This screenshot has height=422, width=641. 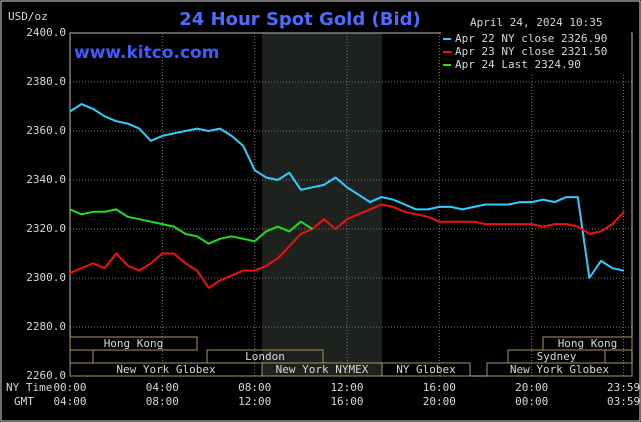 What do you see at coordinates (46, 179) in the screenshot?
I see `y-tick-label: 2340.0` at bounding box center [46, 179].